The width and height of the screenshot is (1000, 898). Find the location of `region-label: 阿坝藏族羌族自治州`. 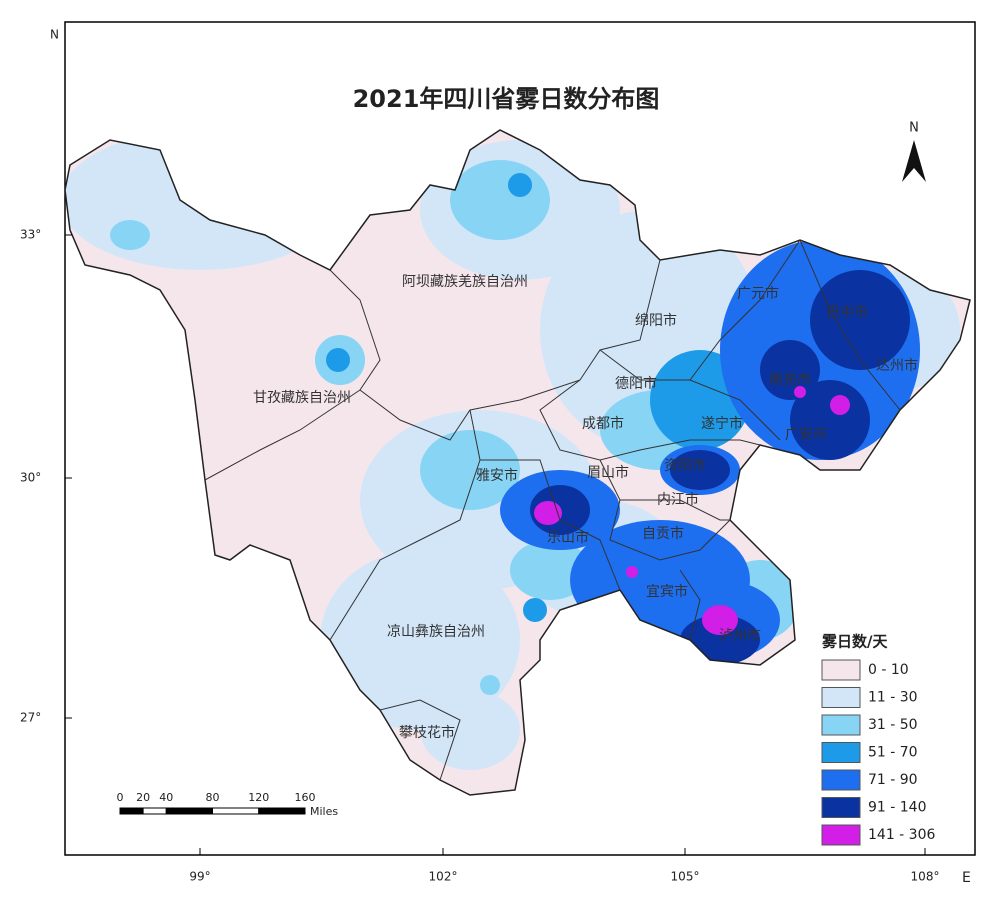

region-label: 阿坝藏族羌族自治州 is located at coordinates (465, 282).